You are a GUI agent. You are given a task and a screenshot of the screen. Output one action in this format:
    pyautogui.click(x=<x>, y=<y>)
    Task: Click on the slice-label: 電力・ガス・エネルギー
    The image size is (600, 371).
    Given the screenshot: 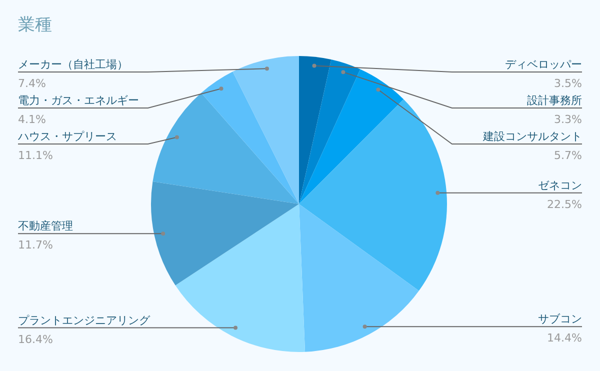 What is the action you would take?
    pyautogui.click(x=78, y=100)
    